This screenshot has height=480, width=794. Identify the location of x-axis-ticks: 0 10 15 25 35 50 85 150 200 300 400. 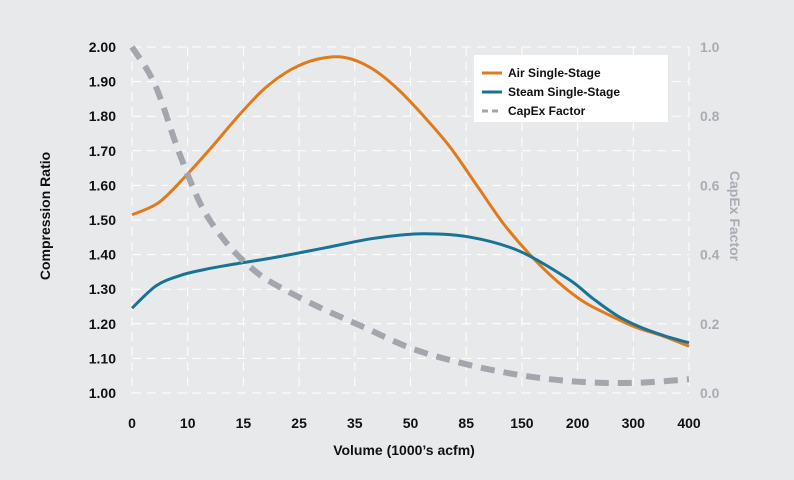
(414, 423).